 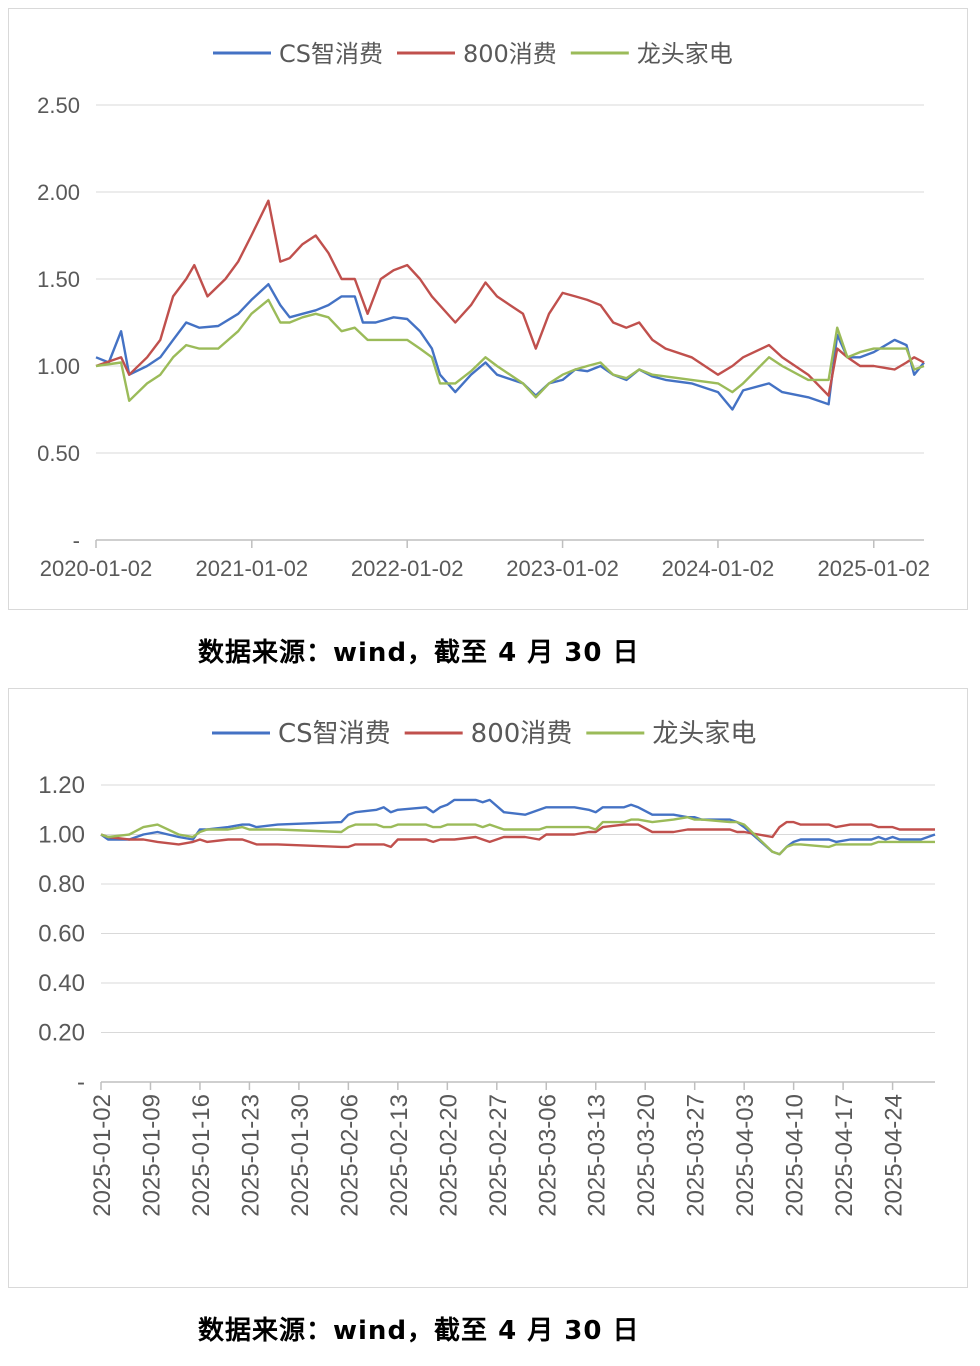 What do you see at coordinates (250, 1155) in the screenshot?
I see `x-tick-label: 2025-01-23` at bounding box center [250, 1155].